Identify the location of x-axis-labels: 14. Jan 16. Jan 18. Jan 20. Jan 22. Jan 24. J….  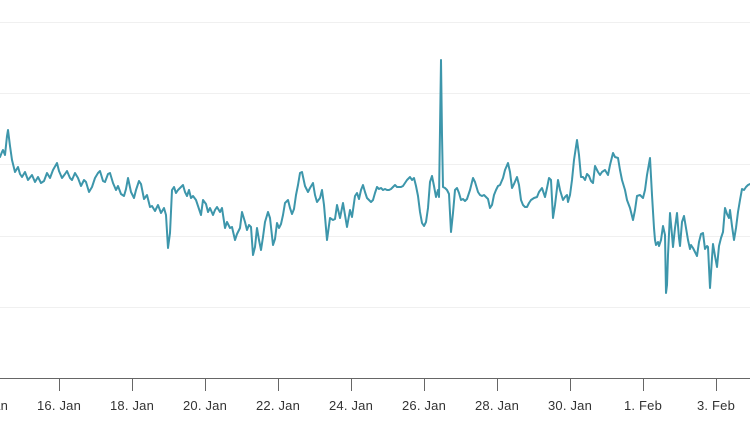
(367, 405).